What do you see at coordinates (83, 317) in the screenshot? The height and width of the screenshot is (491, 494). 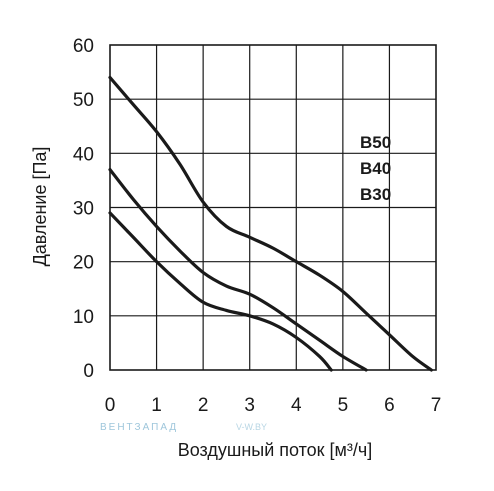 I see `y-tick-label: 10` at bounding box center [83, 317].